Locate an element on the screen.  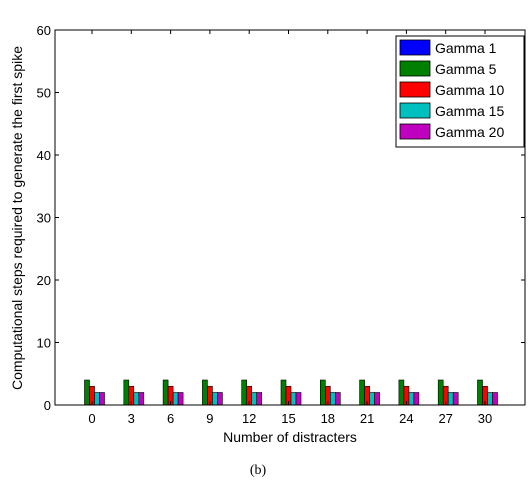
y-tick-label-50: 50 is located at coordinates (44, 93).